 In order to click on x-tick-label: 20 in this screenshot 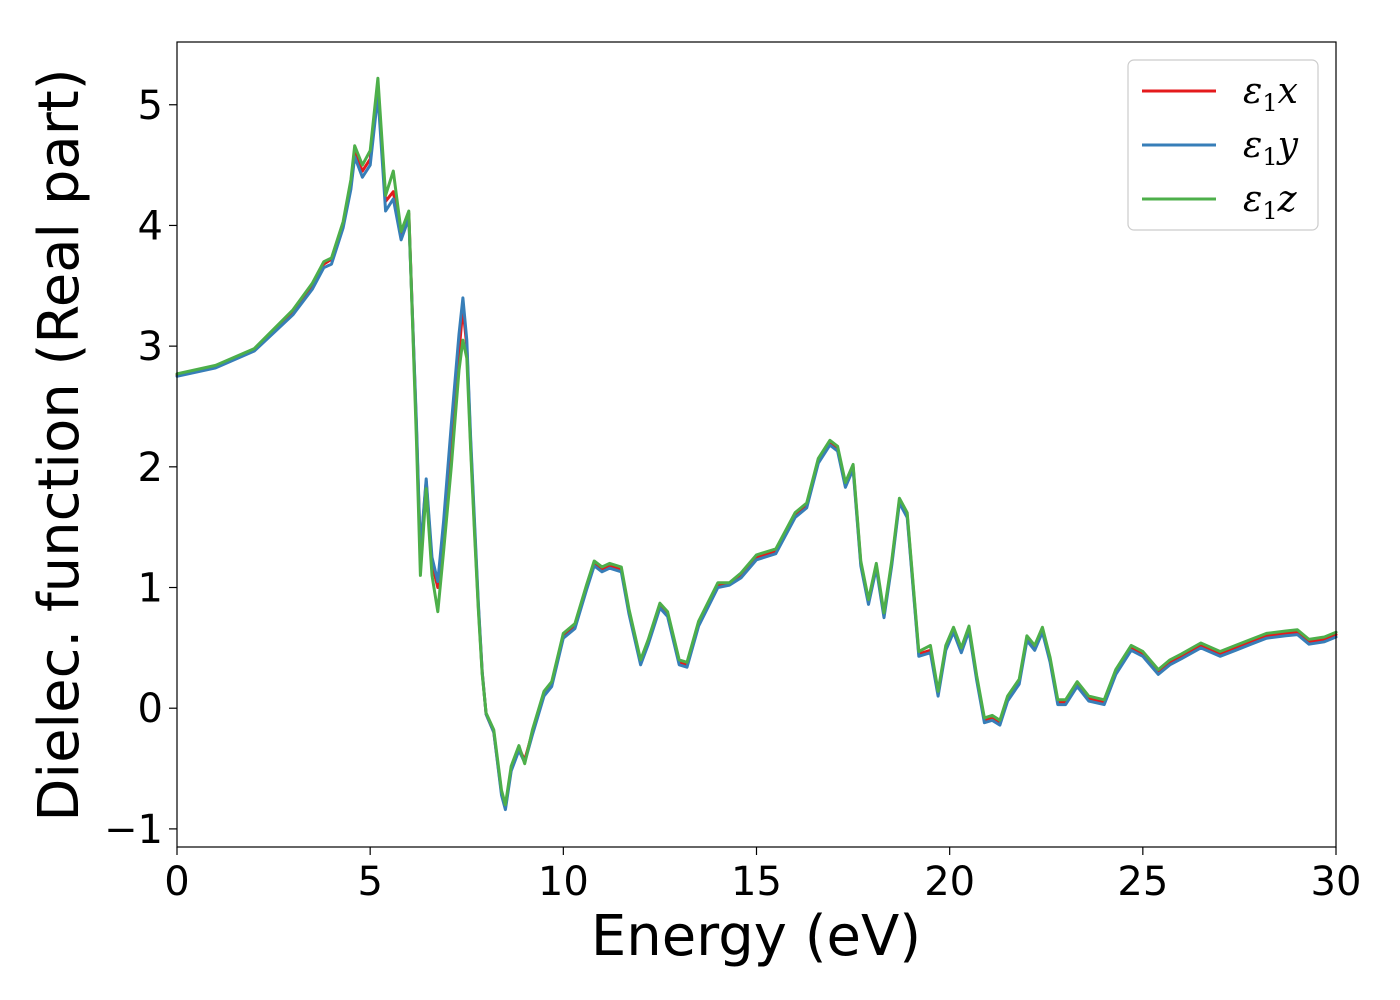, I will do `click(949, 882)`.